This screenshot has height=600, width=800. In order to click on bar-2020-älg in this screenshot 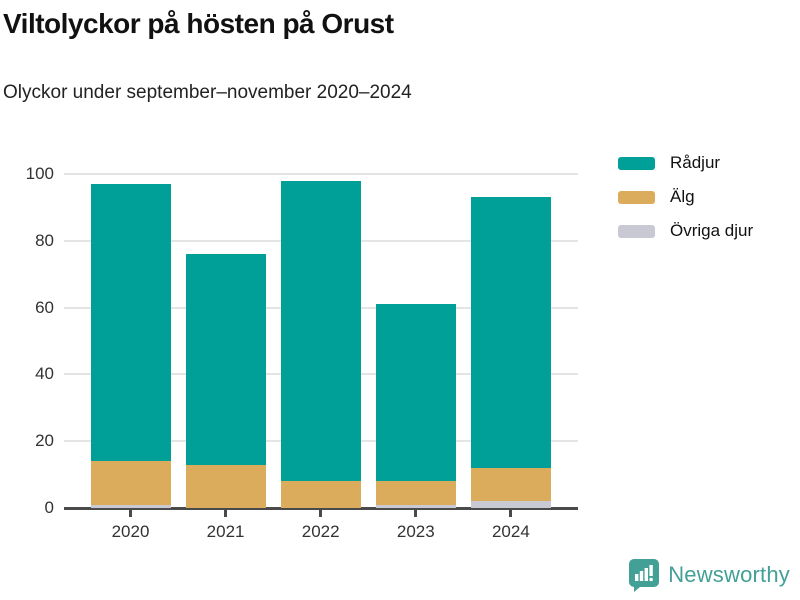, I will do `click(130, 483)`.